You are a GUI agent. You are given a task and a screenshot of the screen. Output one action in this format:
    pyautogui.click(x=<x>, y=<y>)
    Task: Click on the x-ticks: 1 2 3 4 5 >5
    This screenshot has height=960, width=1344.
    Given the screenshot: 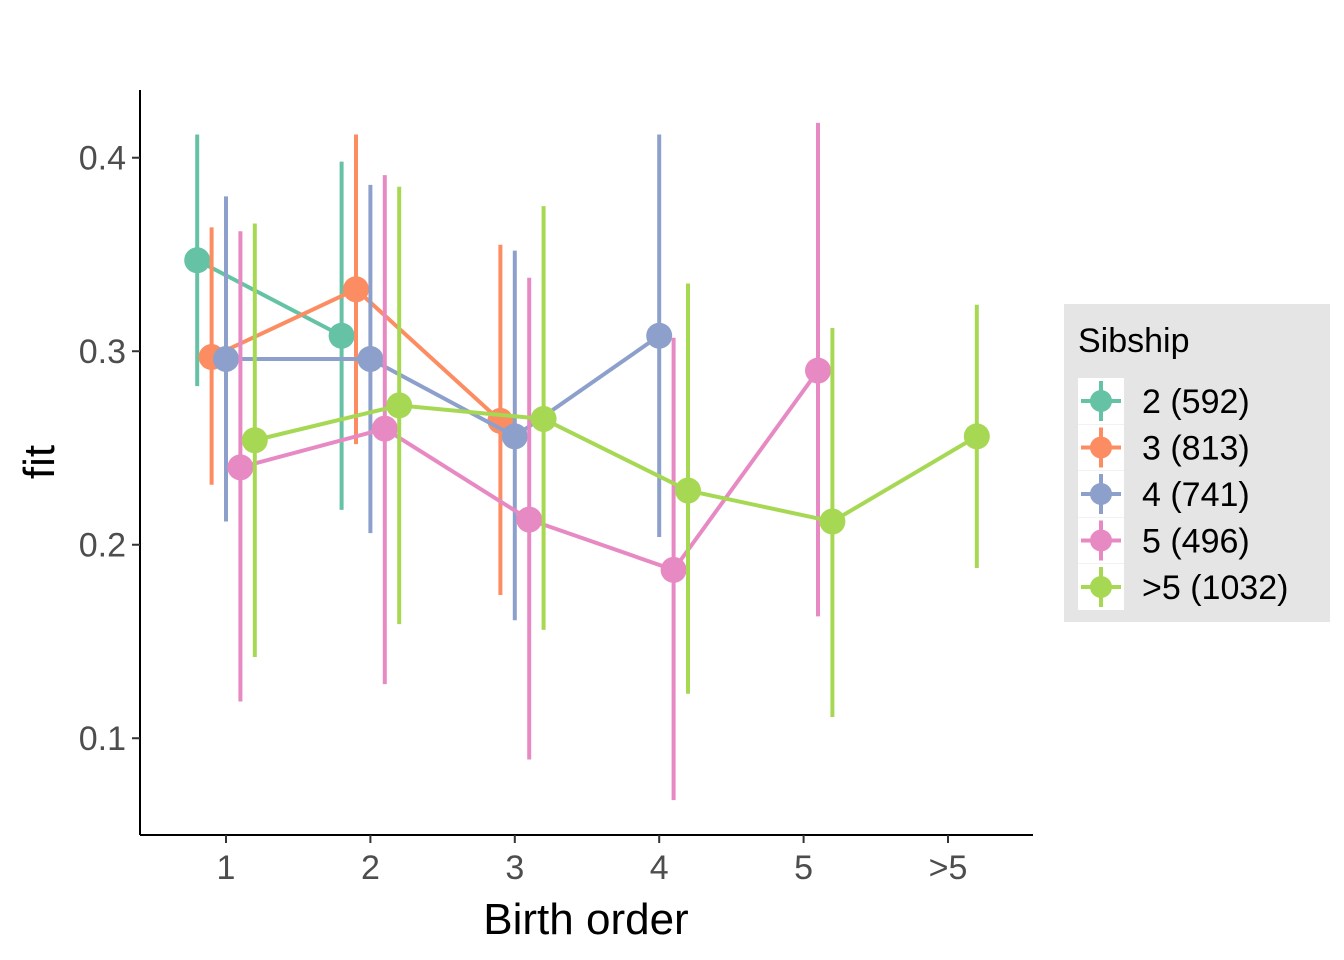 What is the action you would take?
    pyautogui.click(x=592, y=861)
    